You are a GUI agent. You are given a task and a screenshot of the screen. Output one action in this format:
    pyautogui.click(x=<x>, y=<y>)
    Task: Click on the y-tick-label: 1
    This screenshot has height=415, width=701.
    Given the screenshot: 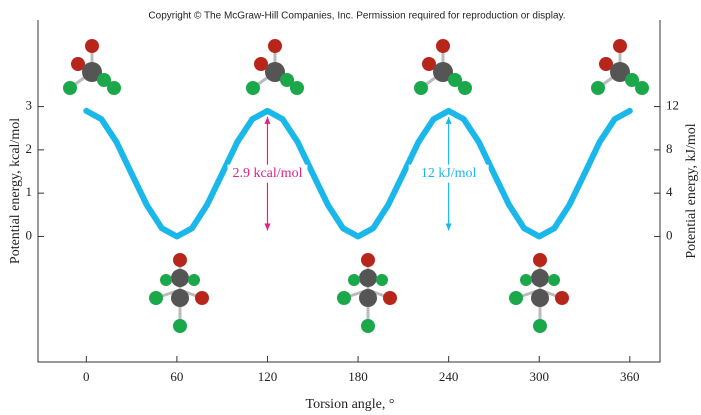 What is the action you would take?
    pyautogui.click(x=29, y=191)
    